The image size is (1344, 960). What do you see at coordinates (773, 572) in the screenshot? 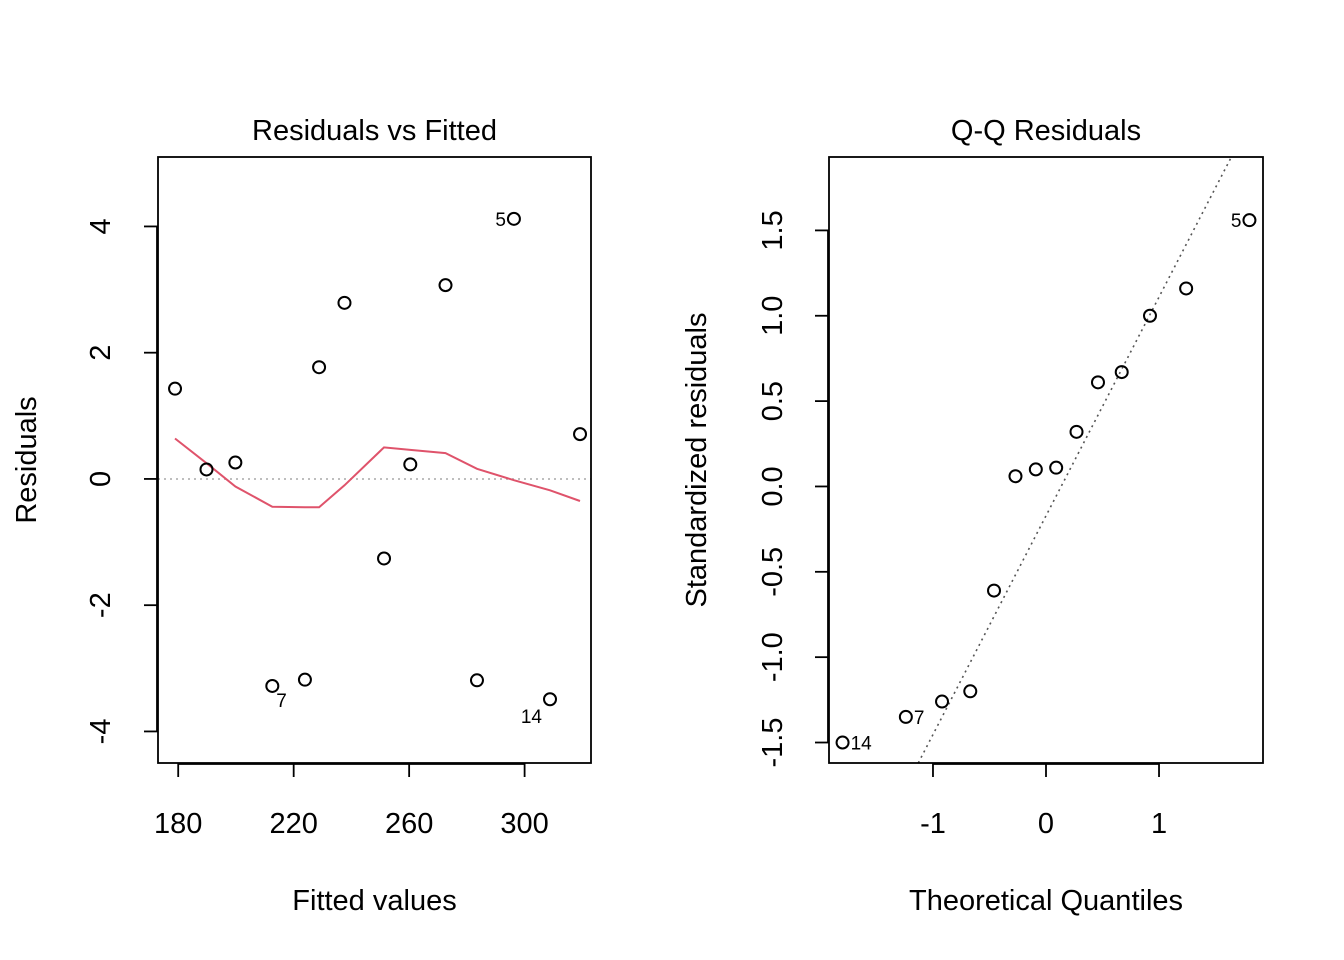
I see `y-tick-label: -0.5` at bounding box center [773, 572].